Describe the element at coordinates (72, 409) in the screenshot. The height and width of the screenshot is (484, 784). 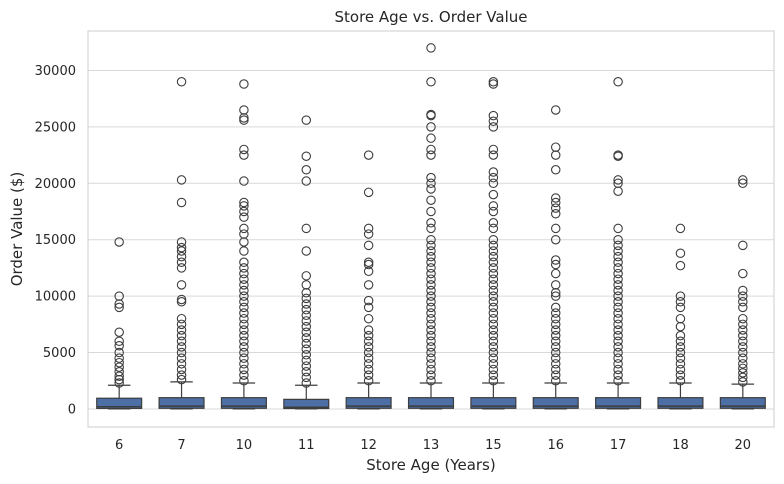
I see `y-tick-label: 0` at that location.